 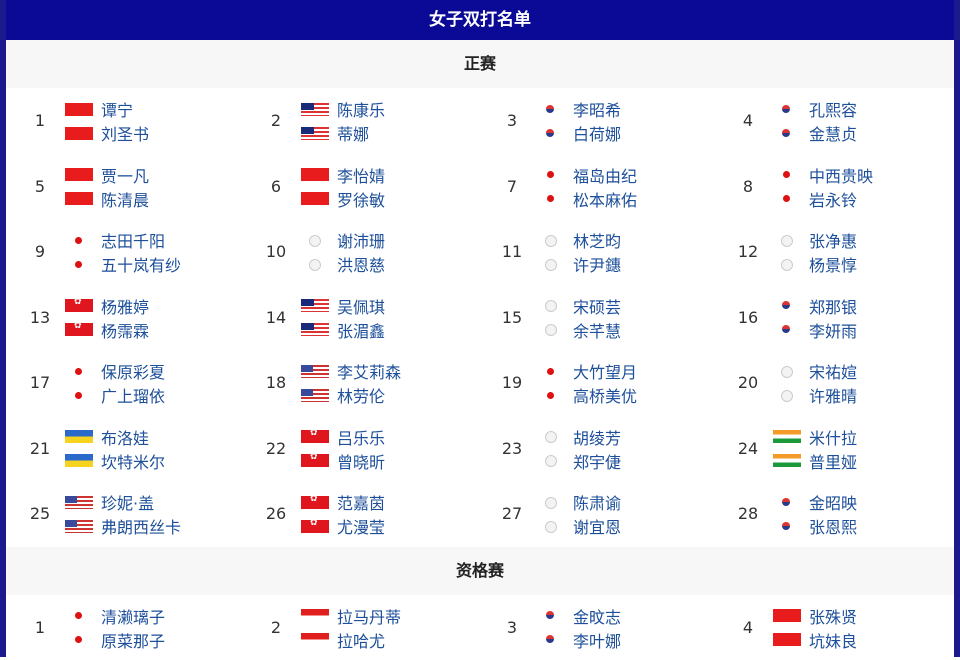 I want to click on player-name: 李艾莉森, so click(x=369, y=371).